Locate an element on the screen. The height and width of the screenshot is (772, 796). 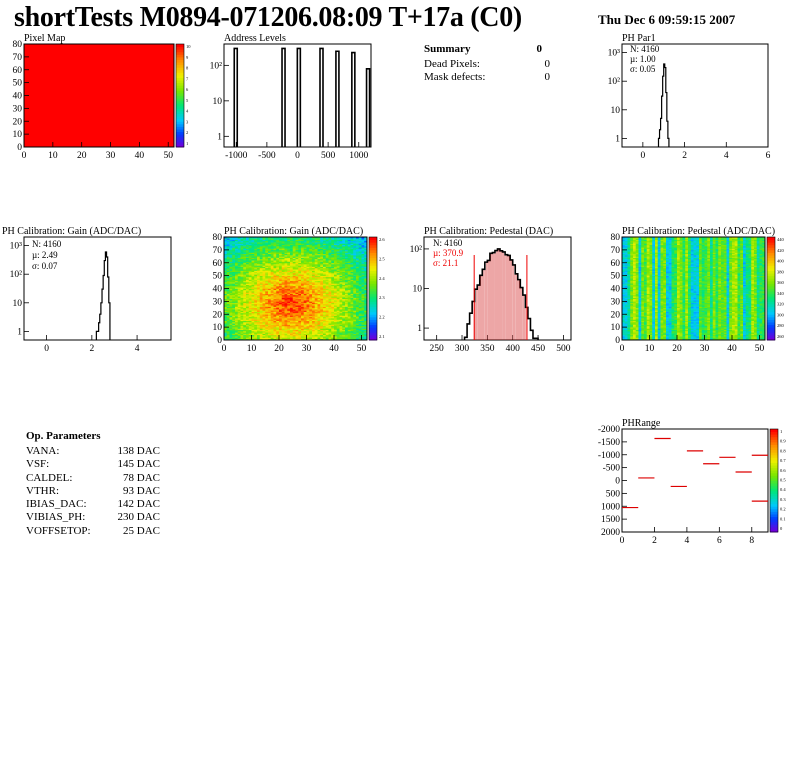
x-tick-label: 0 is located at coordinates (224, 349).